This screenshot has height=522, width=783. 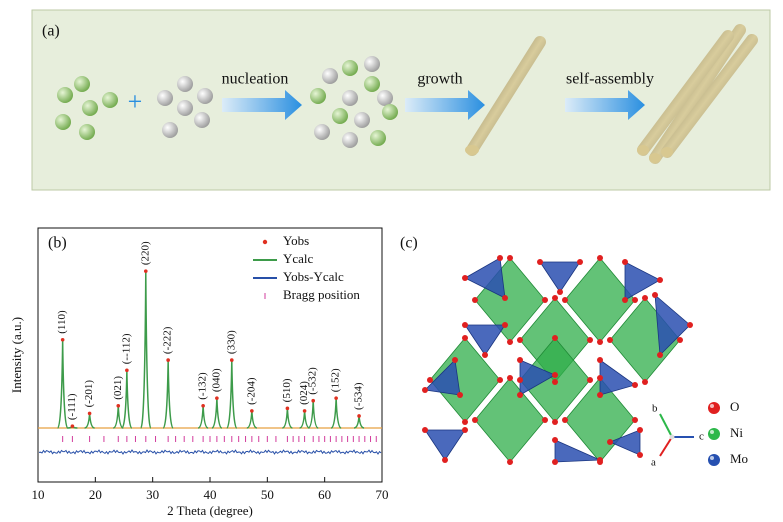 What do you see at coordinates (185, 107) in the screenshot?
I see `gray-atoms` at bounding box center [185, 107].